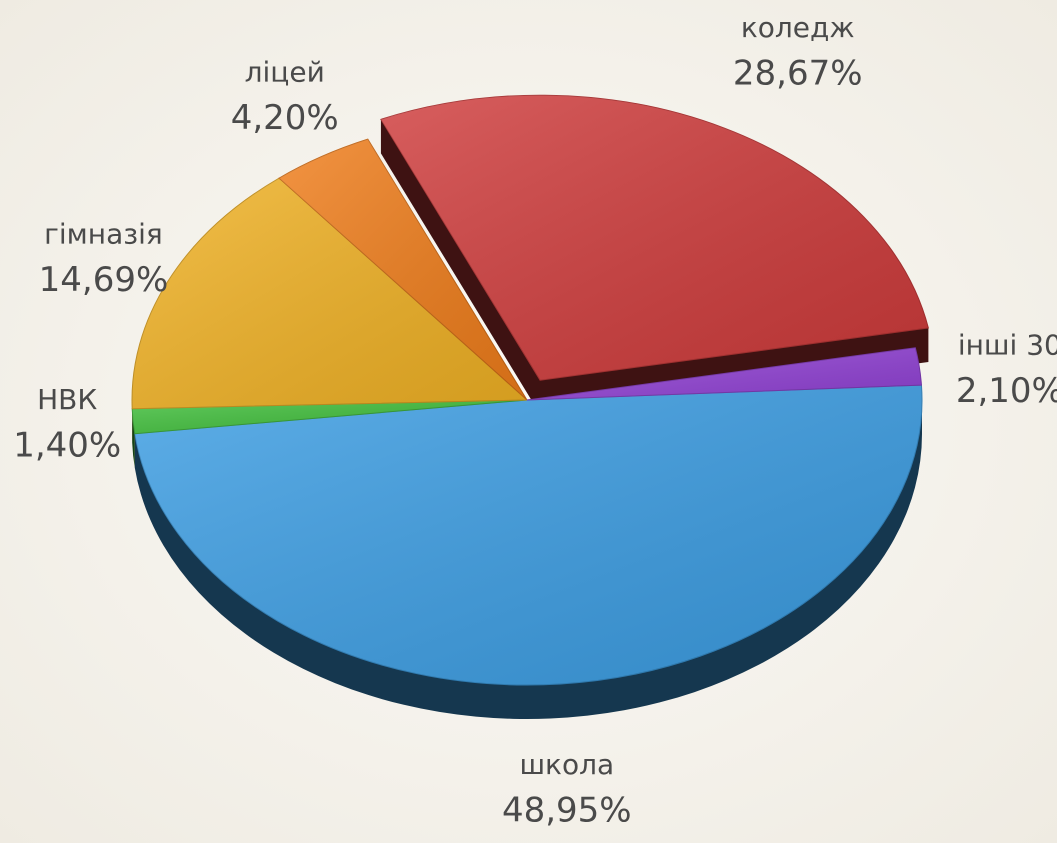  I want to click on value-label: 48,95%, so click(567, 811).